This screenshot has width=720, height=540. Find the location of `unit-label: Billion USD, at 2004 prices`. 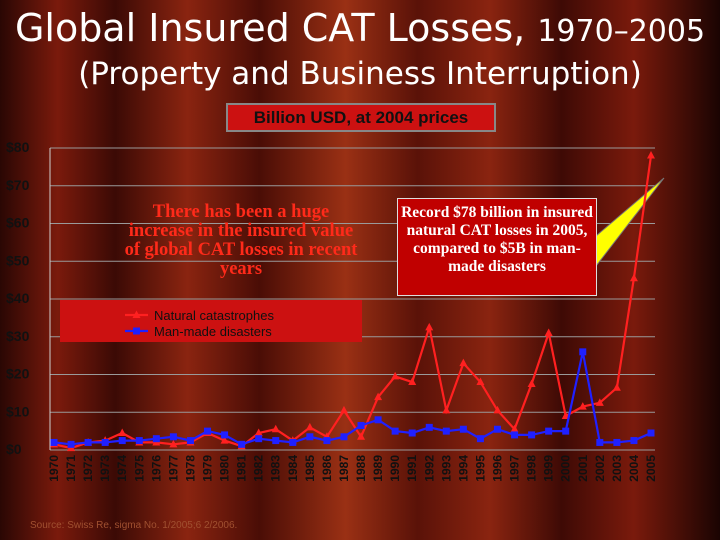

unit-label: Billion USD, at 2004 prices is located at coordinates (361, 117).